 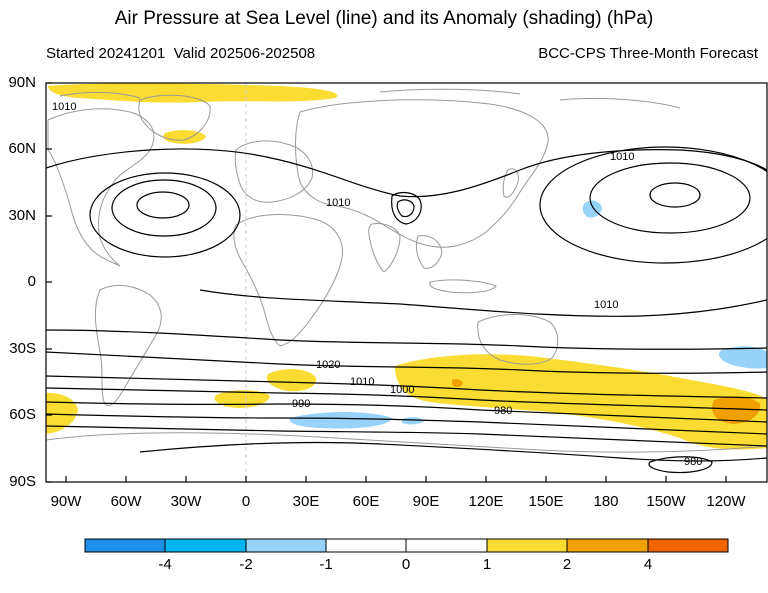 I want to click on isobar-label-1000: 1000, so click(x=402, y=390).